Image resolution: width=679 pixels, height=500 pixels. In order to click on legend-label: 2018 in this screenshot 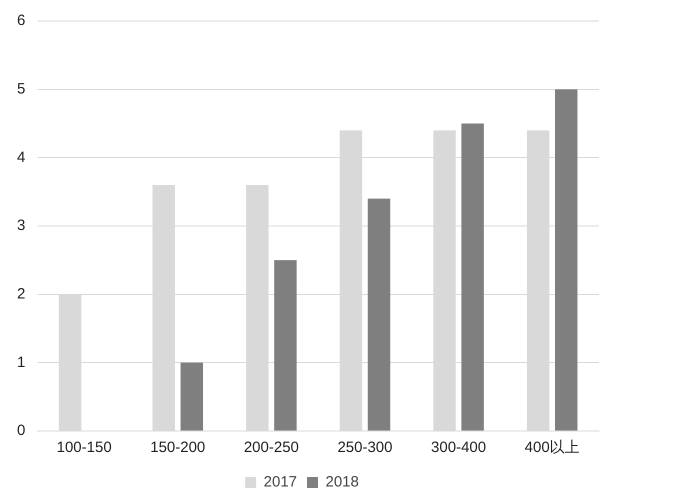, I will do `click(342, 482)`.